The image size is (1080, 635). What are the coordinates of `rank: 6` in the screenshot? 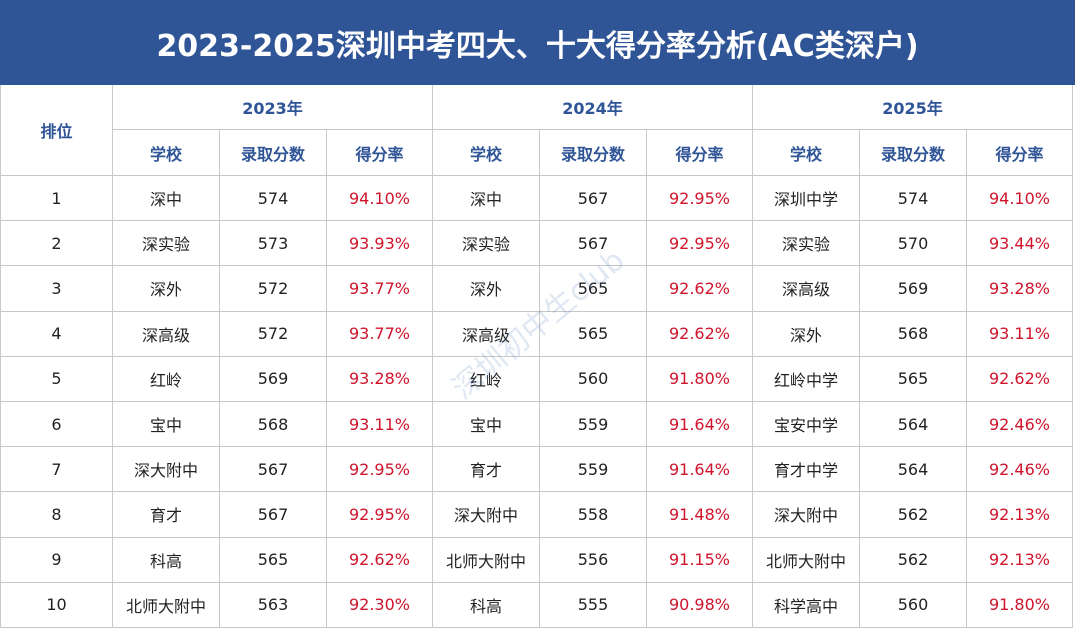 It's located at (56, 425).